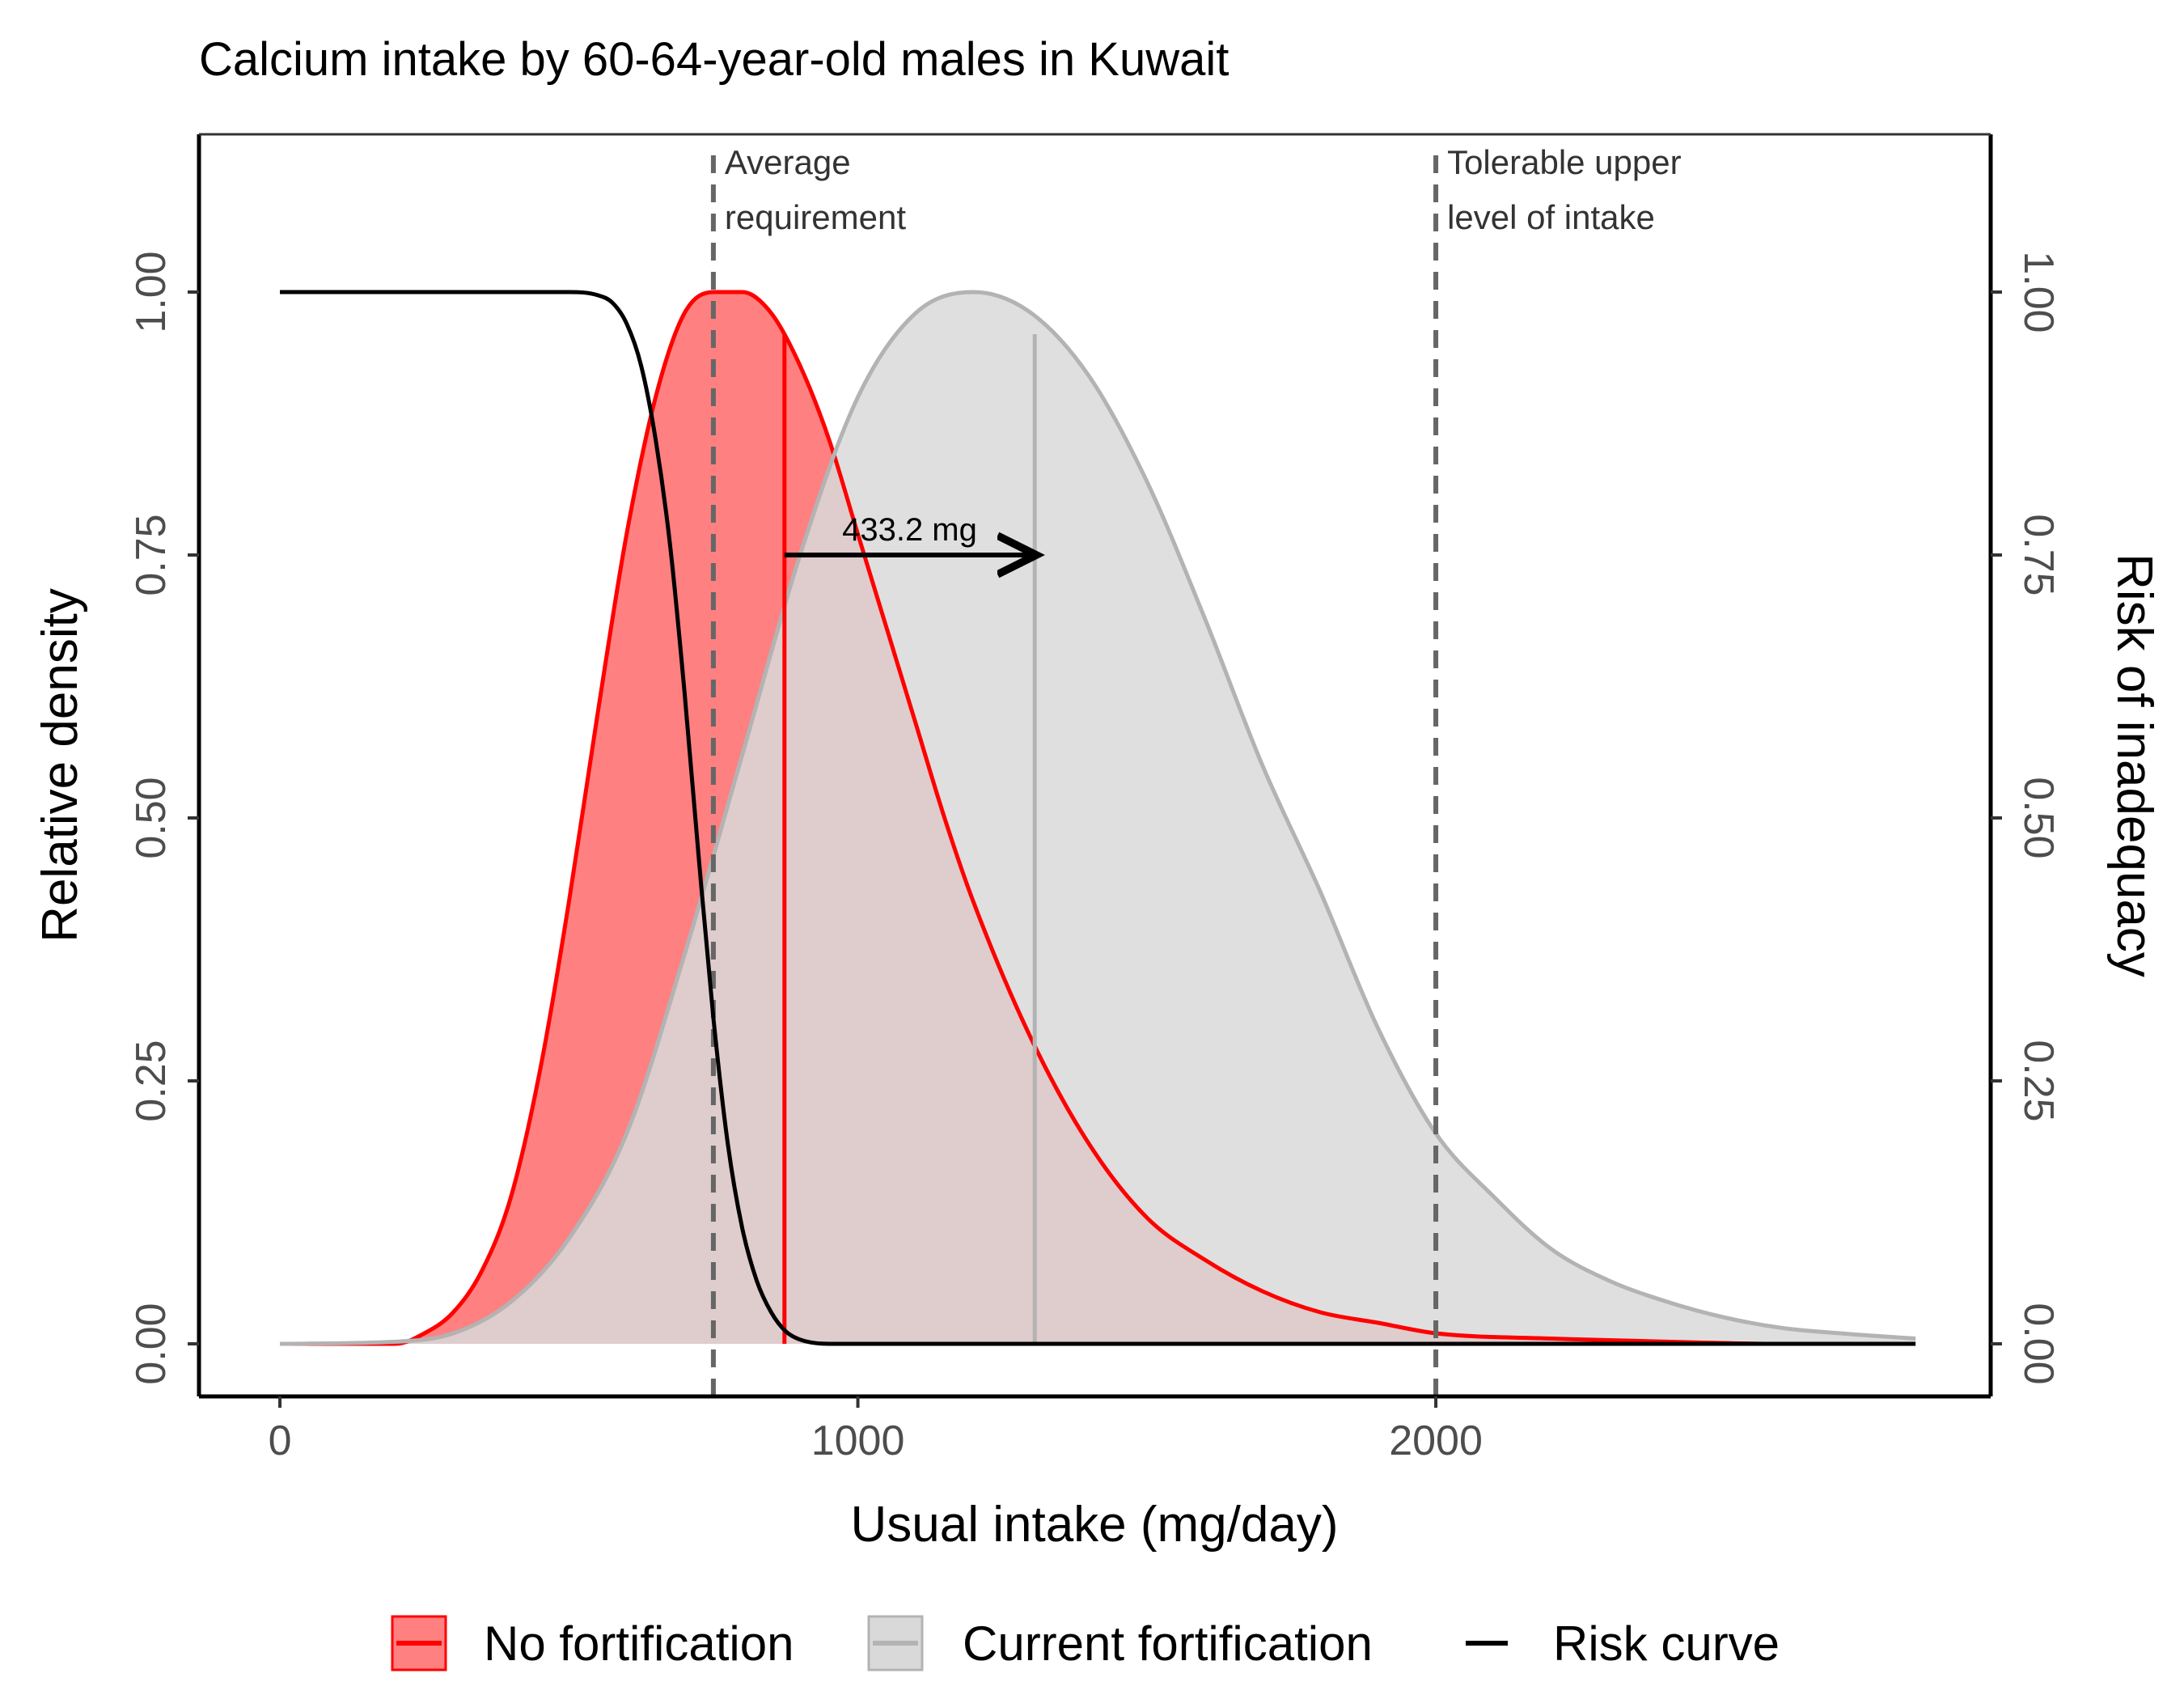 This screenshot has height=1699, width=2184. What do you see at coordinates (1094, 1525) in the screenshot?
I see `x-axis-title: Usual intake (mg/day)` at bounding box center [1094, 1525].